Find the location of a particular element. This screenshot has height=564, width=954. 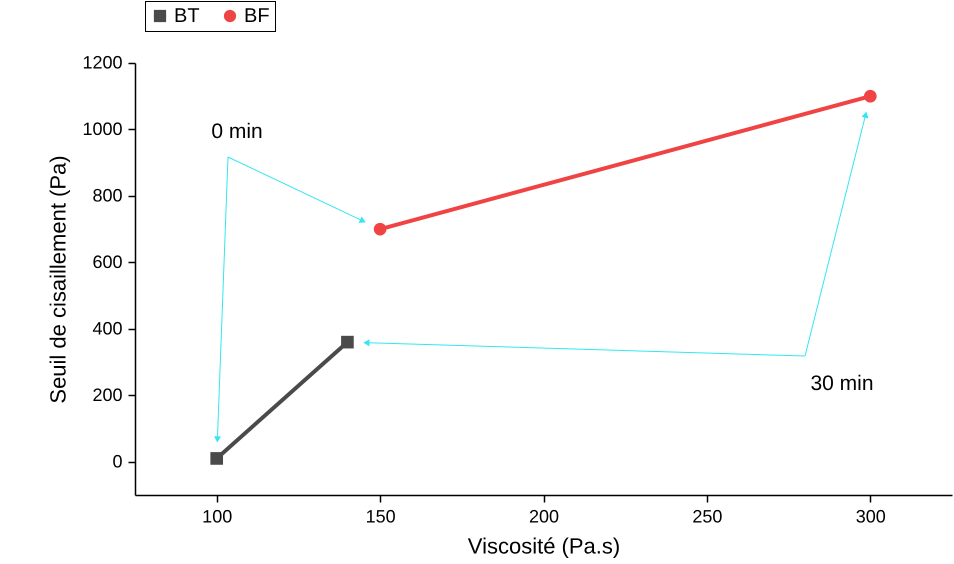

x-tick-label: 150 is located at coordinates (381, 516).